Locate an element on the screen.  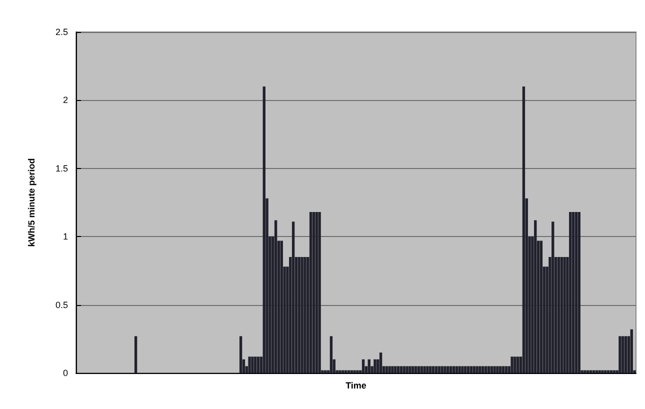
y-tick-label: 1.5 is located at coordinates (61, 168).